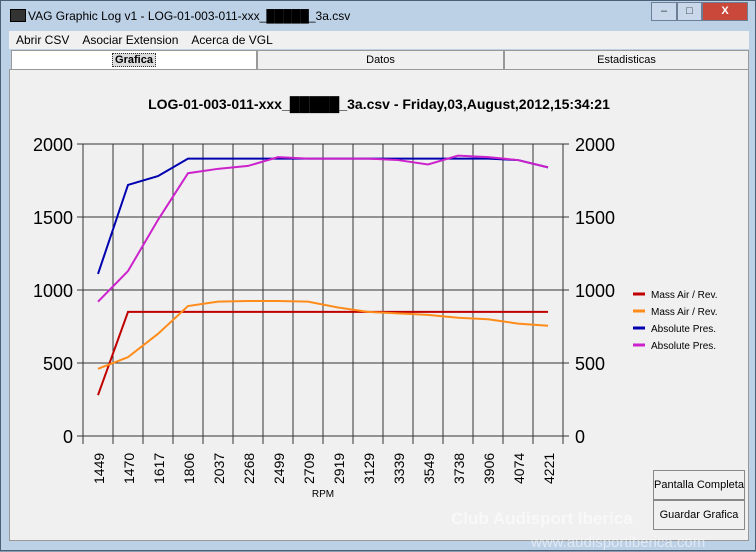  What do you see at coordinates (580, 437) in the screenshot?
I see `y-tick-label-right: 0` at bounding box center [580, 437].